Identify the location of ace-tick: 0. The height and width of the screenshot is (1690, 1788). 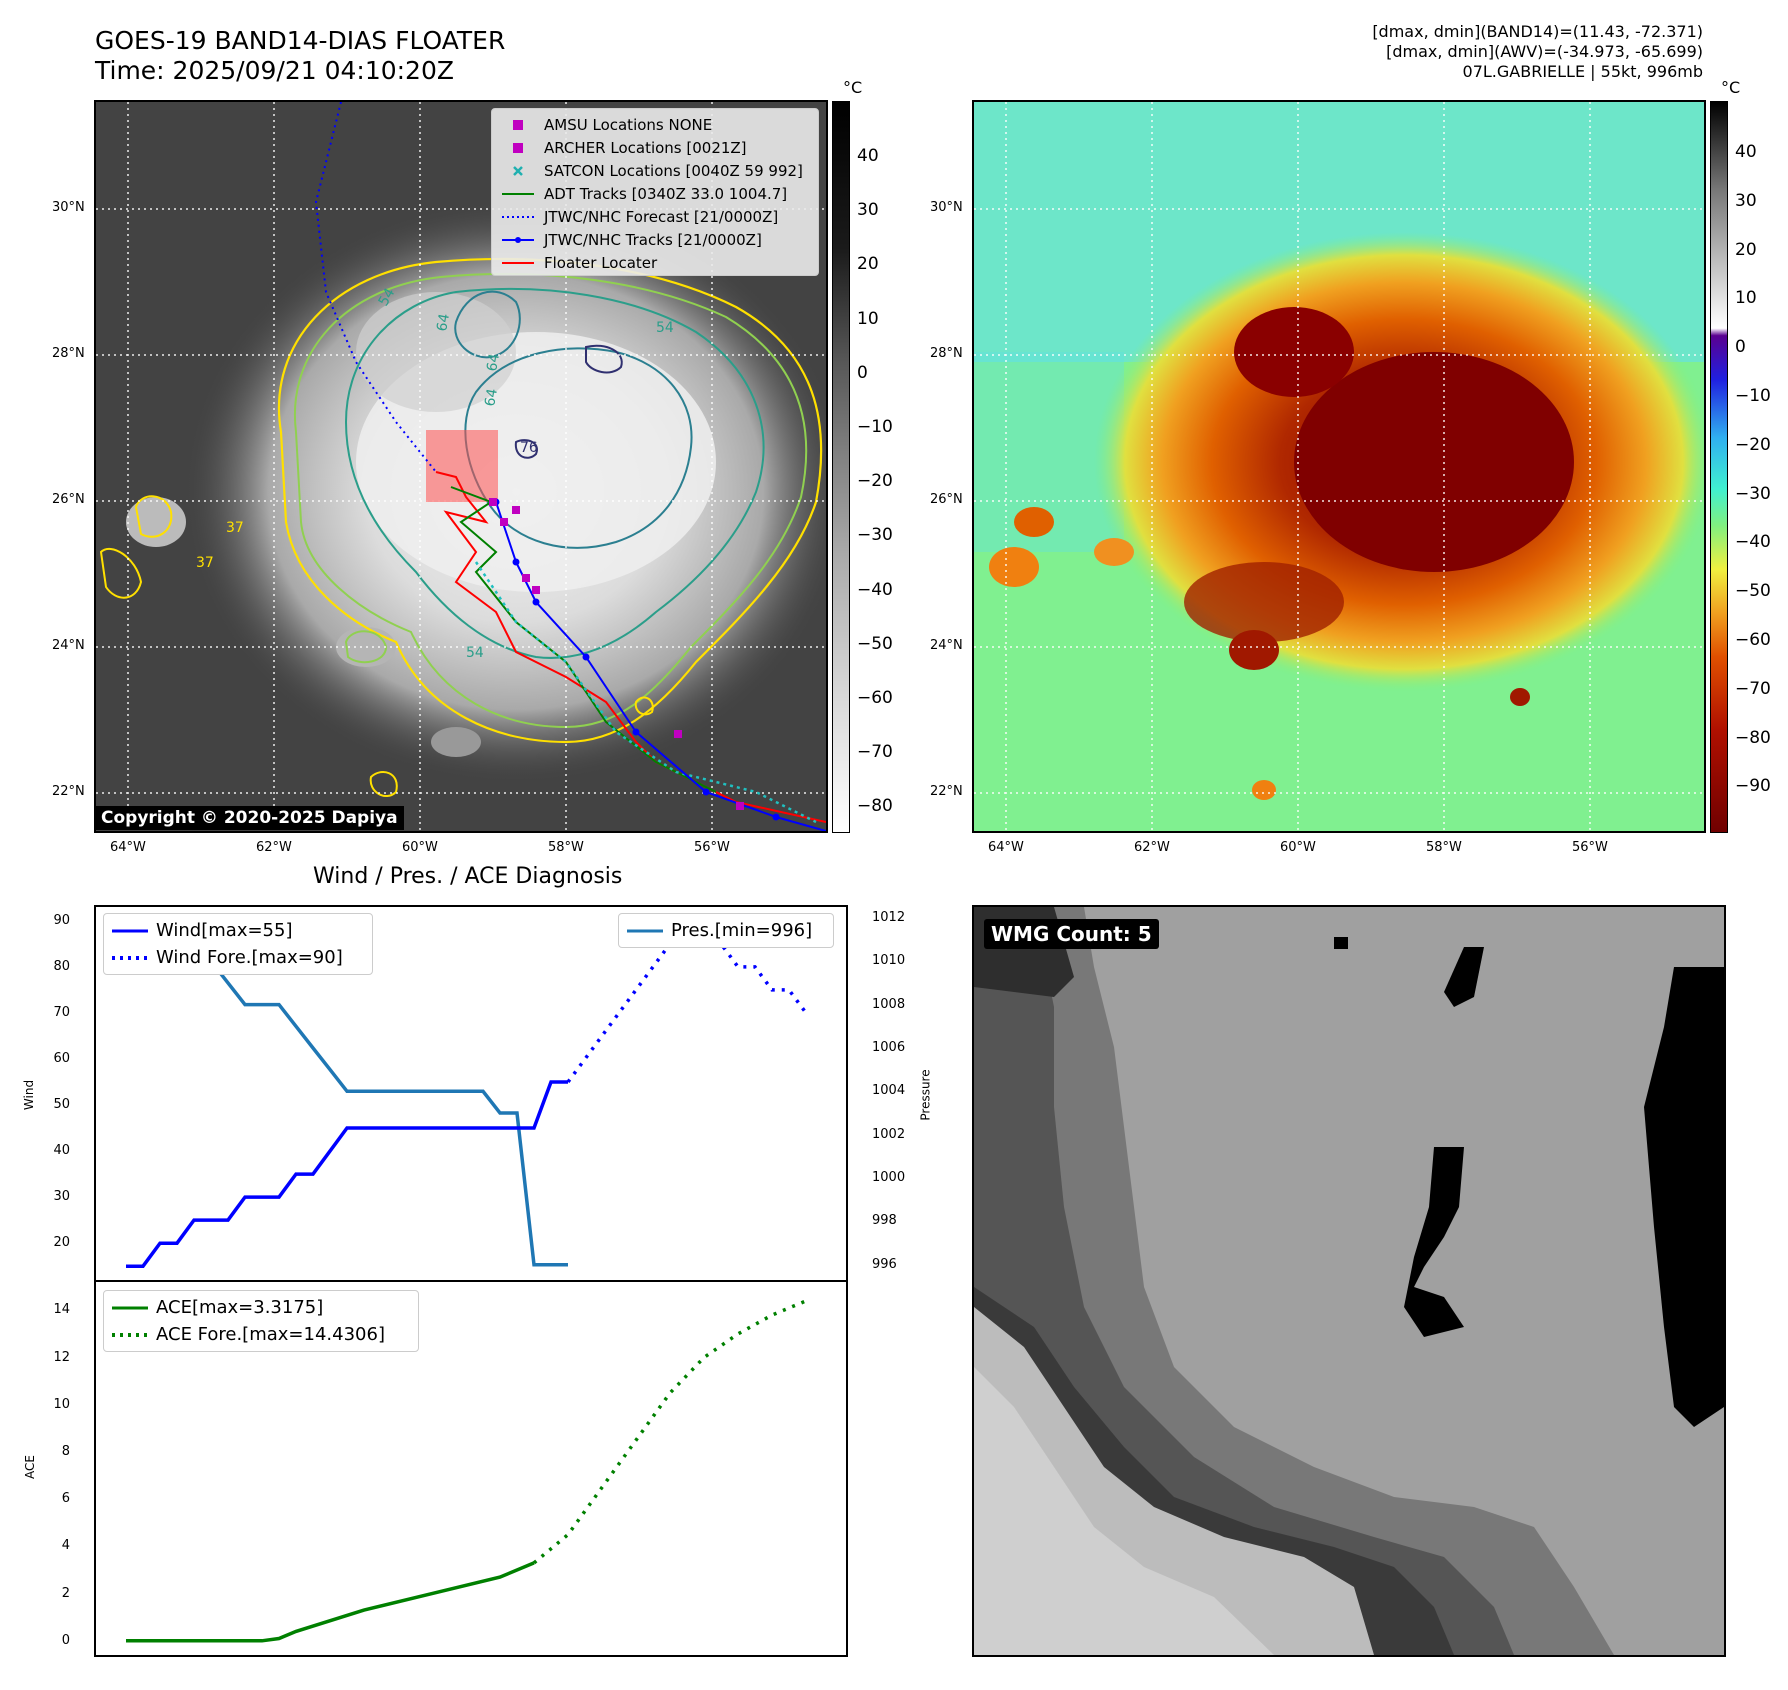
(65, 1640).